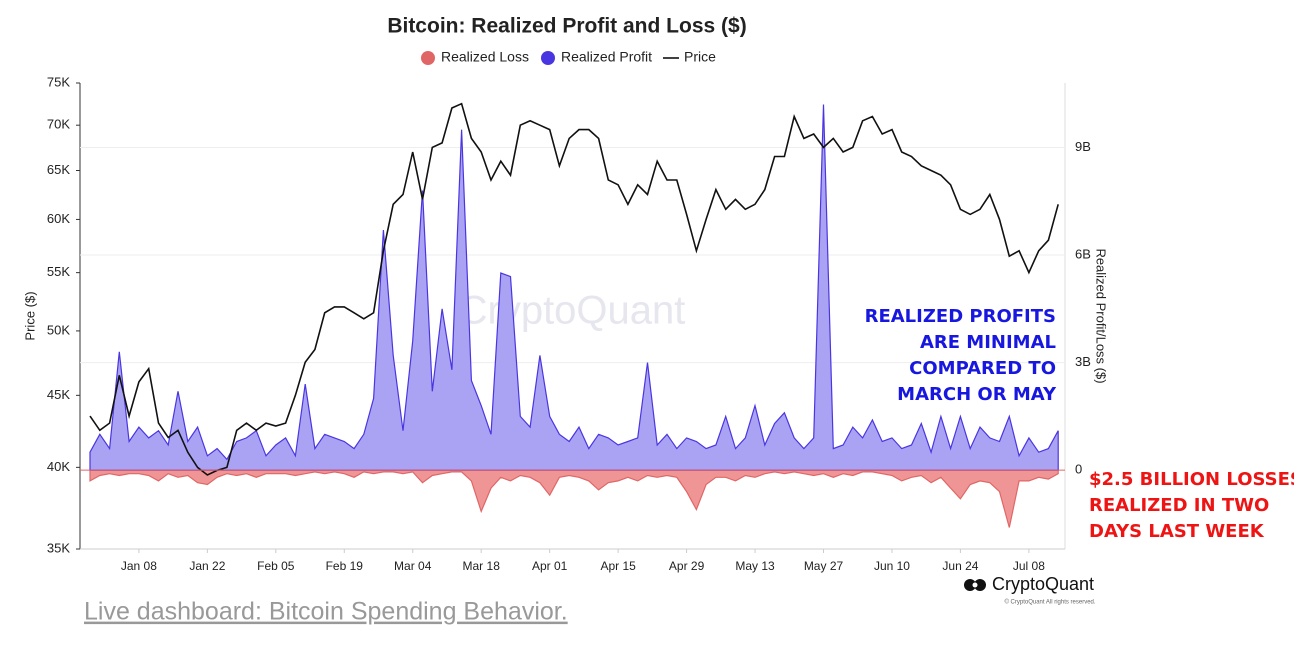  What do you see at coordinates (413, 566) in the screenshot?
I see `x-tick-label: Mar 04` at bounding box center [413, 566].